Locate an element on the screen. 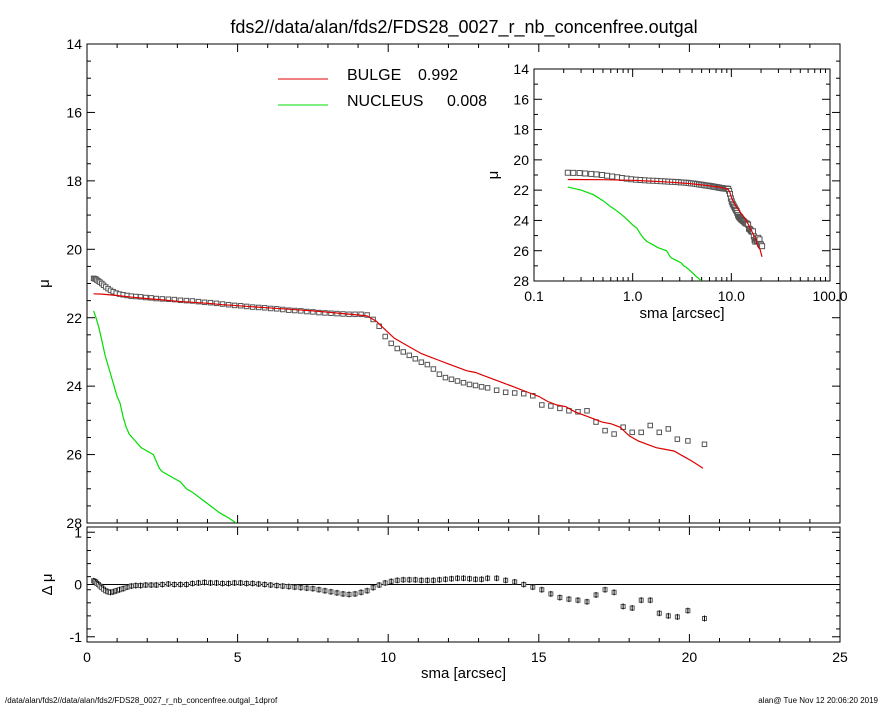  inset-xlabel: sma [arcsec] is located at coordinates (681, 313).